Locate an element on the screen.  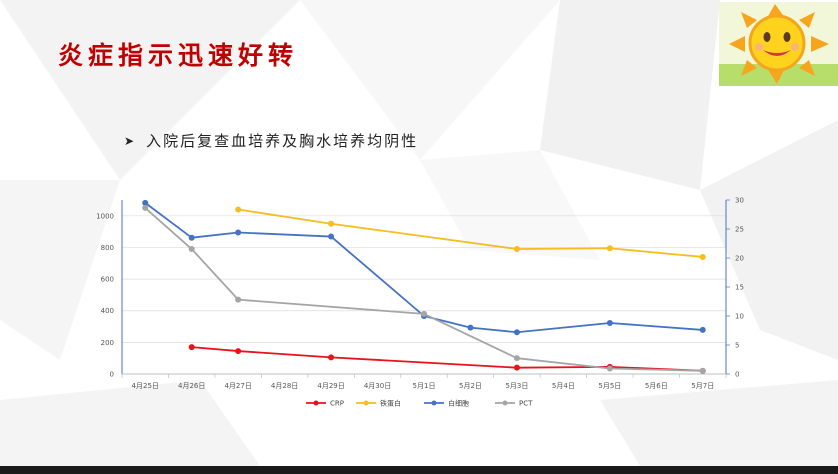
x-tick-label: 5月3日 is located at coordinates (516, 386).